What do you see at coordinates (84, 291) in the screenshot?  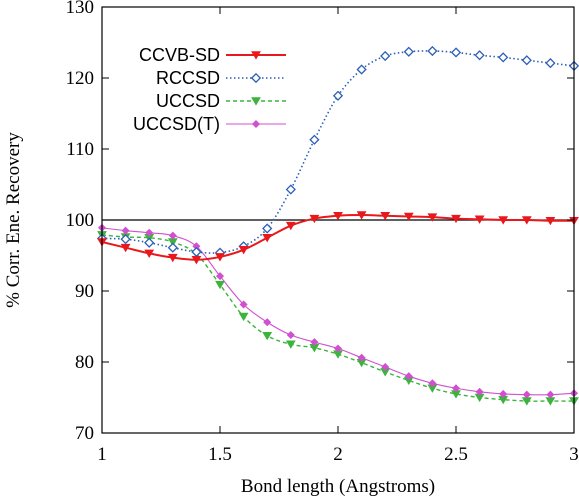 I see `y-tick-label: 90` at bounding box center [84, 291].